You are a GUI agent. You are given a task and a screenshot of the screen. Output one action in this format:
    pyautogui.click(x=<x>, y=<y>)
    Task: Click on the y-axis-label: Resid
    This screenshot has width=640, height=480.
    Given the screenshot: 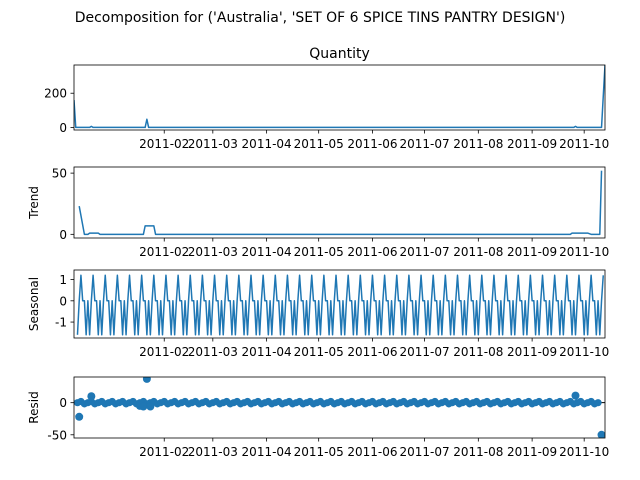 What is the action you would take?
    pyautogui.click(x=34, y=407)
    